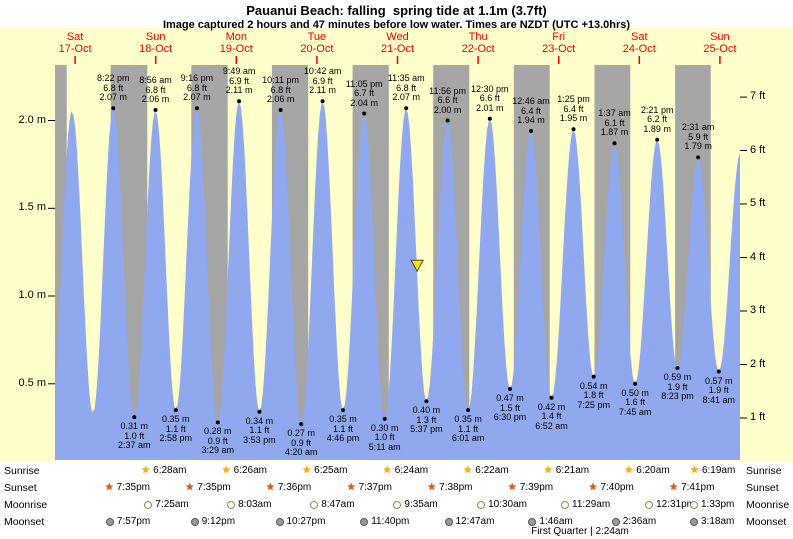 The image size is (793, 539). Describe the element at coordinates (492, 470) in the screenshot. I see `sunrise-time: 6:22am` at that location.